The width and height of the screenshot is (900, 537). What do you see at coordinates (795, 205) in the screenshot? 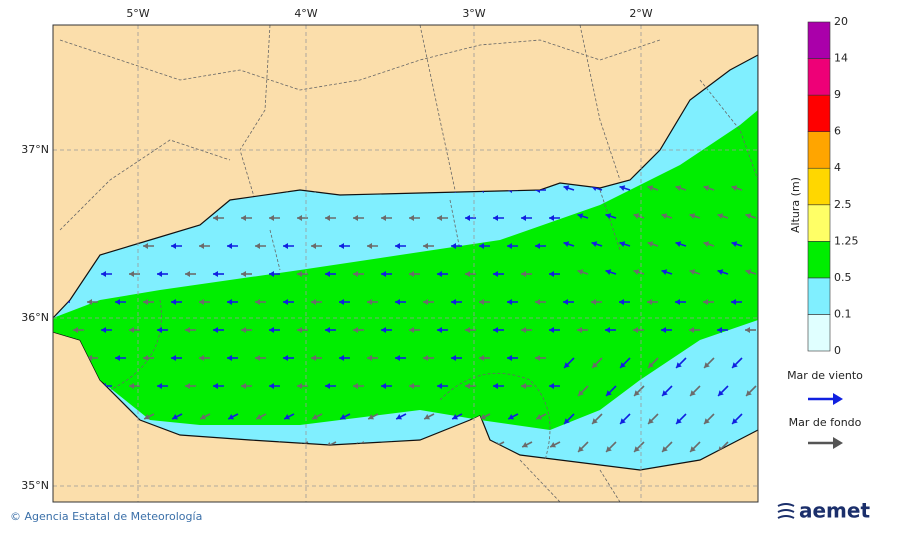
I see `colorbar-title: Altura (m)` at bounding box center [795, 205].